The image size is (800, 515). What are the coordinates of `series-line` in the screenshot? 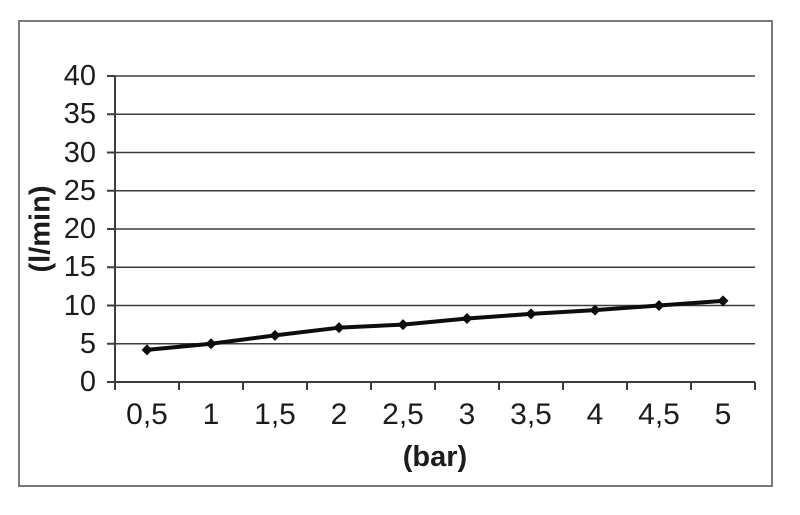 It's located at (435, 325).